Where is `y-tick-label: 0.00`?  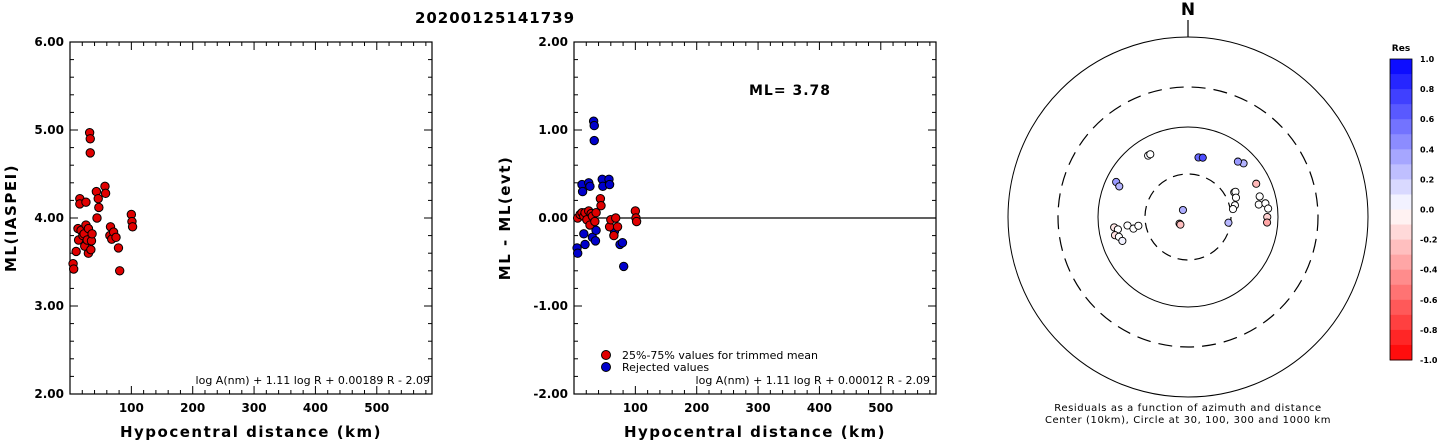
y-tick-label: 0.00 is located at coordinates (553, 218).